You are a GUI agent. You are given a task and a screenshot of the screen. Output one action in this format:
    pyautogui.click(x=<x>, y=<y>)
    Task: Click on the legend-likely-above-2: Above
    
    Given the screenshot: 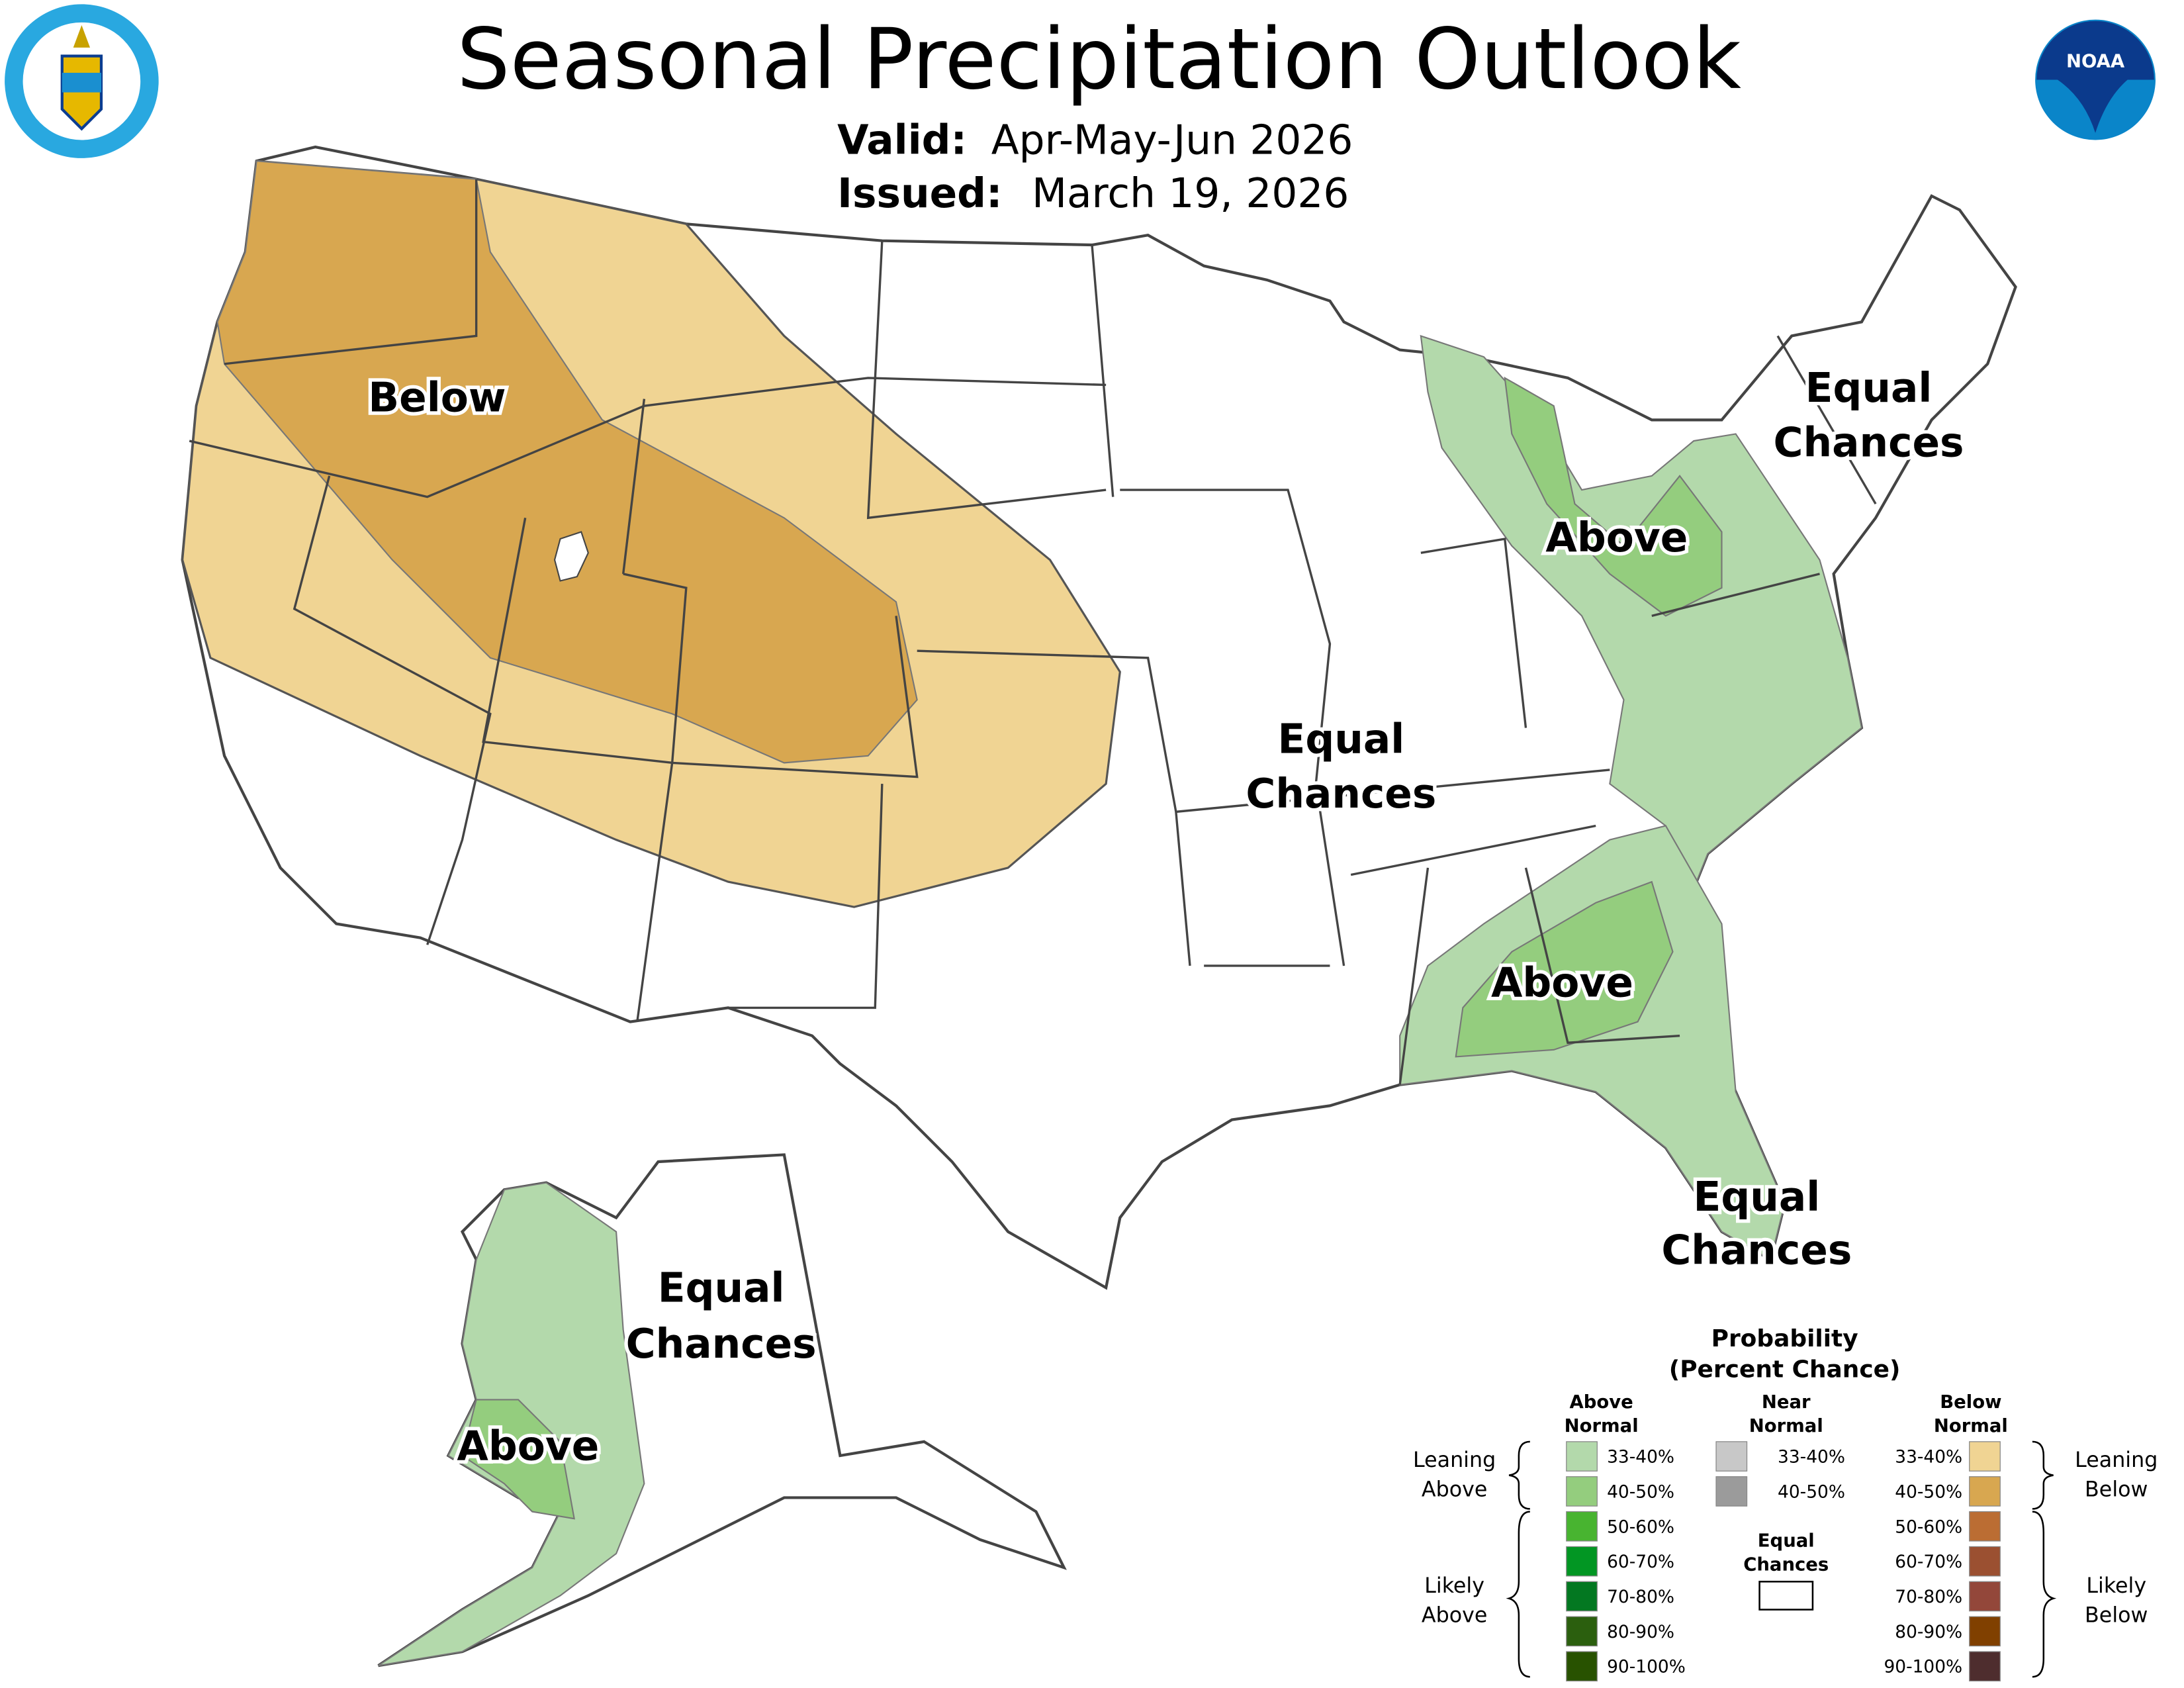 What is the action you would take?
    pyautogui.click(x=1454, y=1616)
    